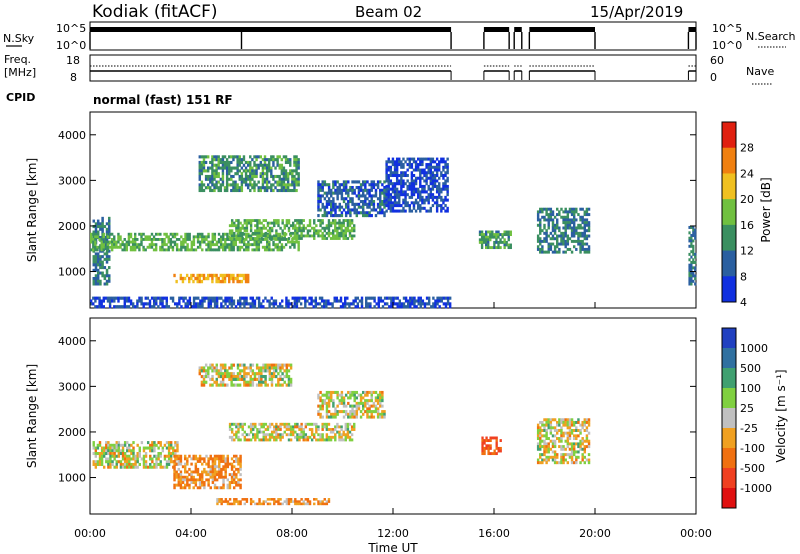  Describe the element at coordinates (750, 388) in the screenshot. I see `colorbar-tick-label: 100` at that location.